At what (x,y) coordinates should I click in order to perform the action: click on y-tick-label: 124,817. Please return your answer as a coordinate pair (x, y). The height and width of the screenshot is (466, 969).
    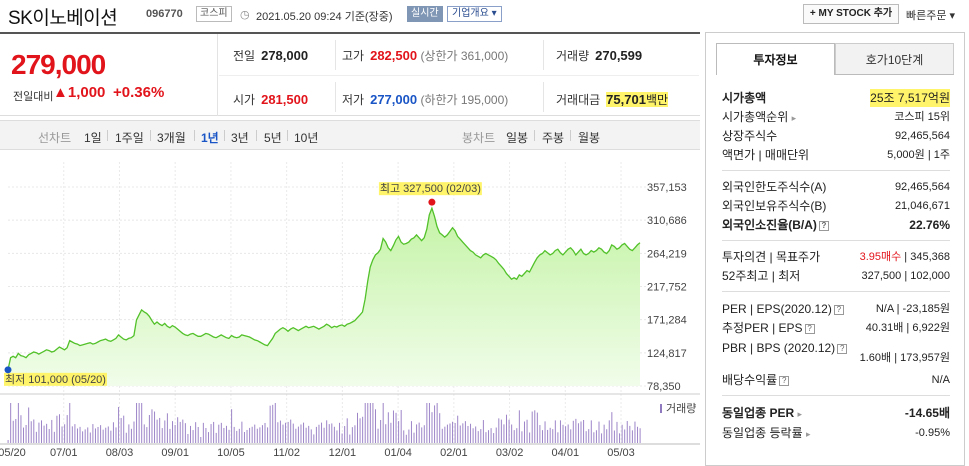
    Looking at the image, I should click on (667, 354).